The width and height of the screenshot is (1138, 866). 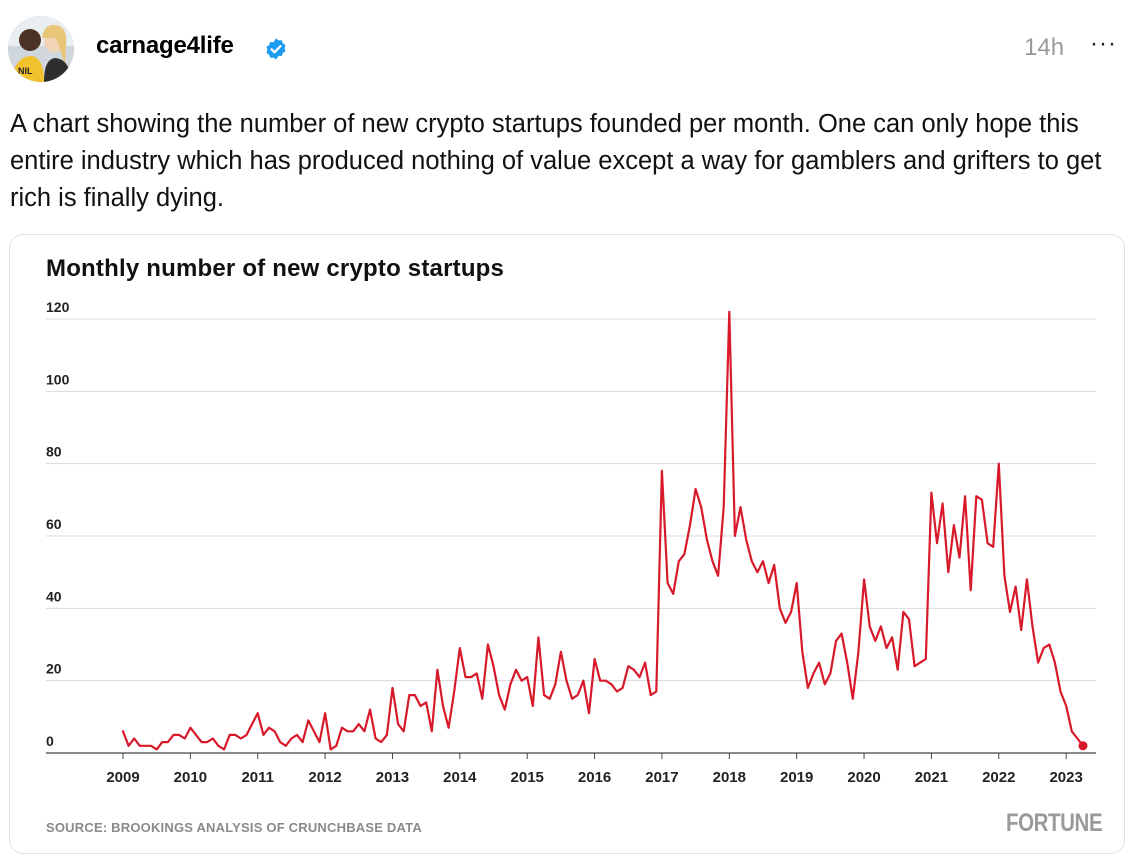 What do you see at coordinates (661, 777) in the screenshot?
I see `x-tick-label: 2017` at bounding box center [661, 777].